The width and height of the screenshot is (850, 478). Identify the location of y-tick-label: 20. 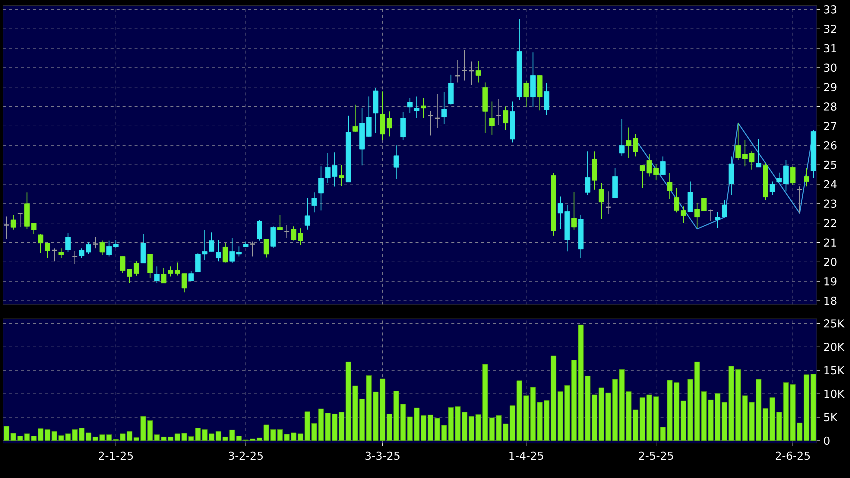
(830, 262).